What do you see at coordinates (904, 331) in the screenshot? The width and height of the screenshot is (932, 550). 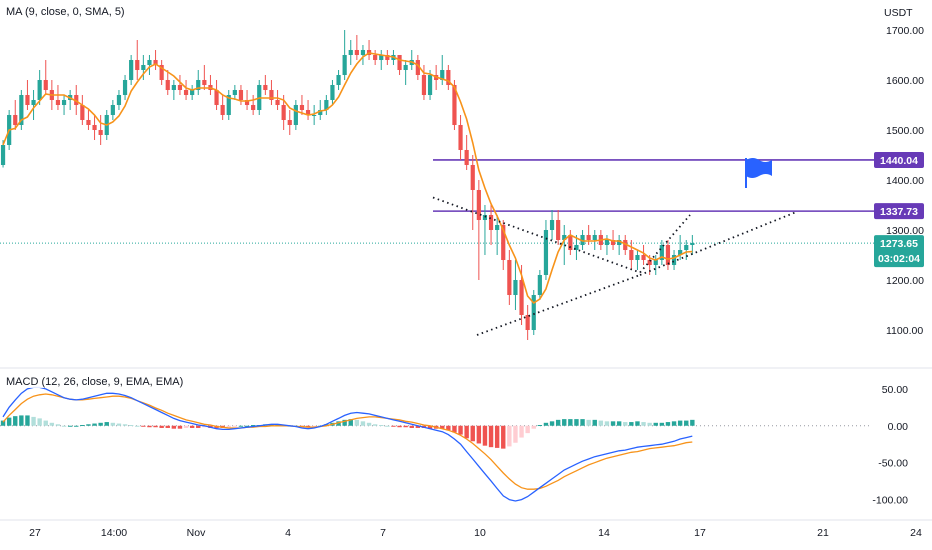 I see `price-tick-label: 1100.00` at bounding box center [904, 331].